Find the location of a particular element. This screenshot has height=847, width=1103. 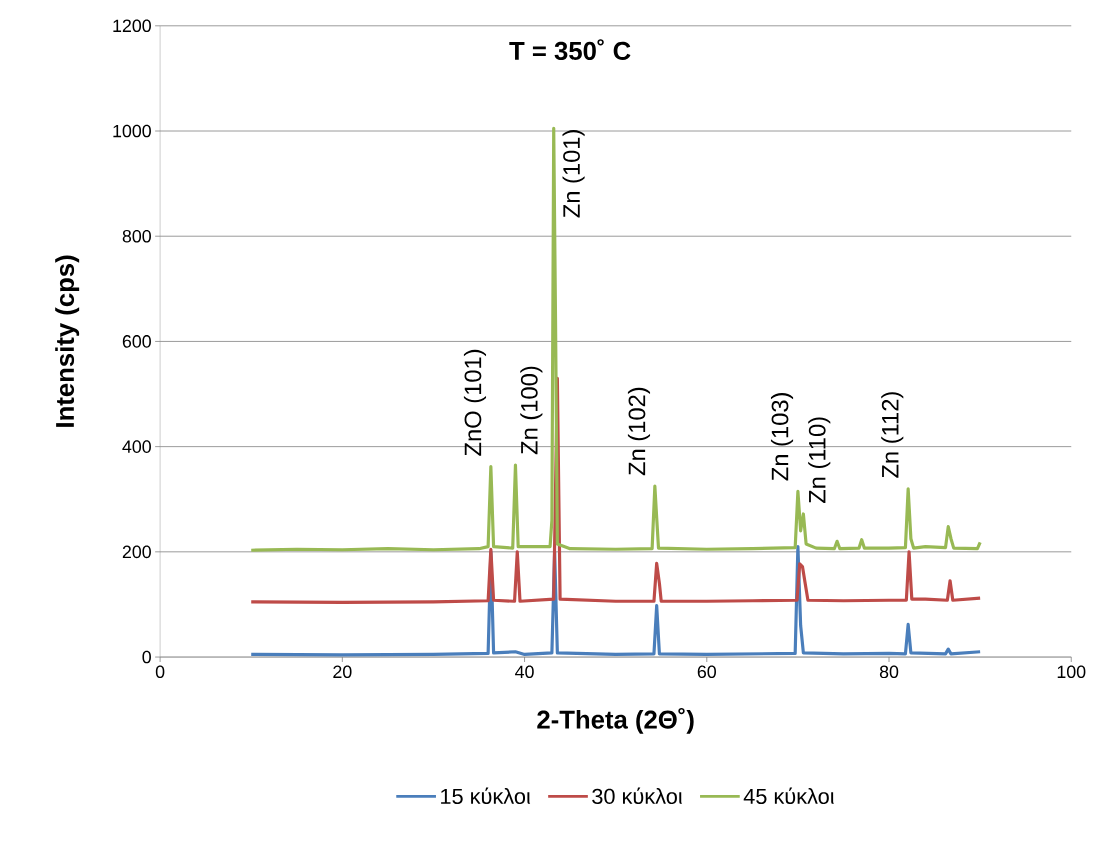

y-tick-label: 400 is located at coordinates (136, 447).